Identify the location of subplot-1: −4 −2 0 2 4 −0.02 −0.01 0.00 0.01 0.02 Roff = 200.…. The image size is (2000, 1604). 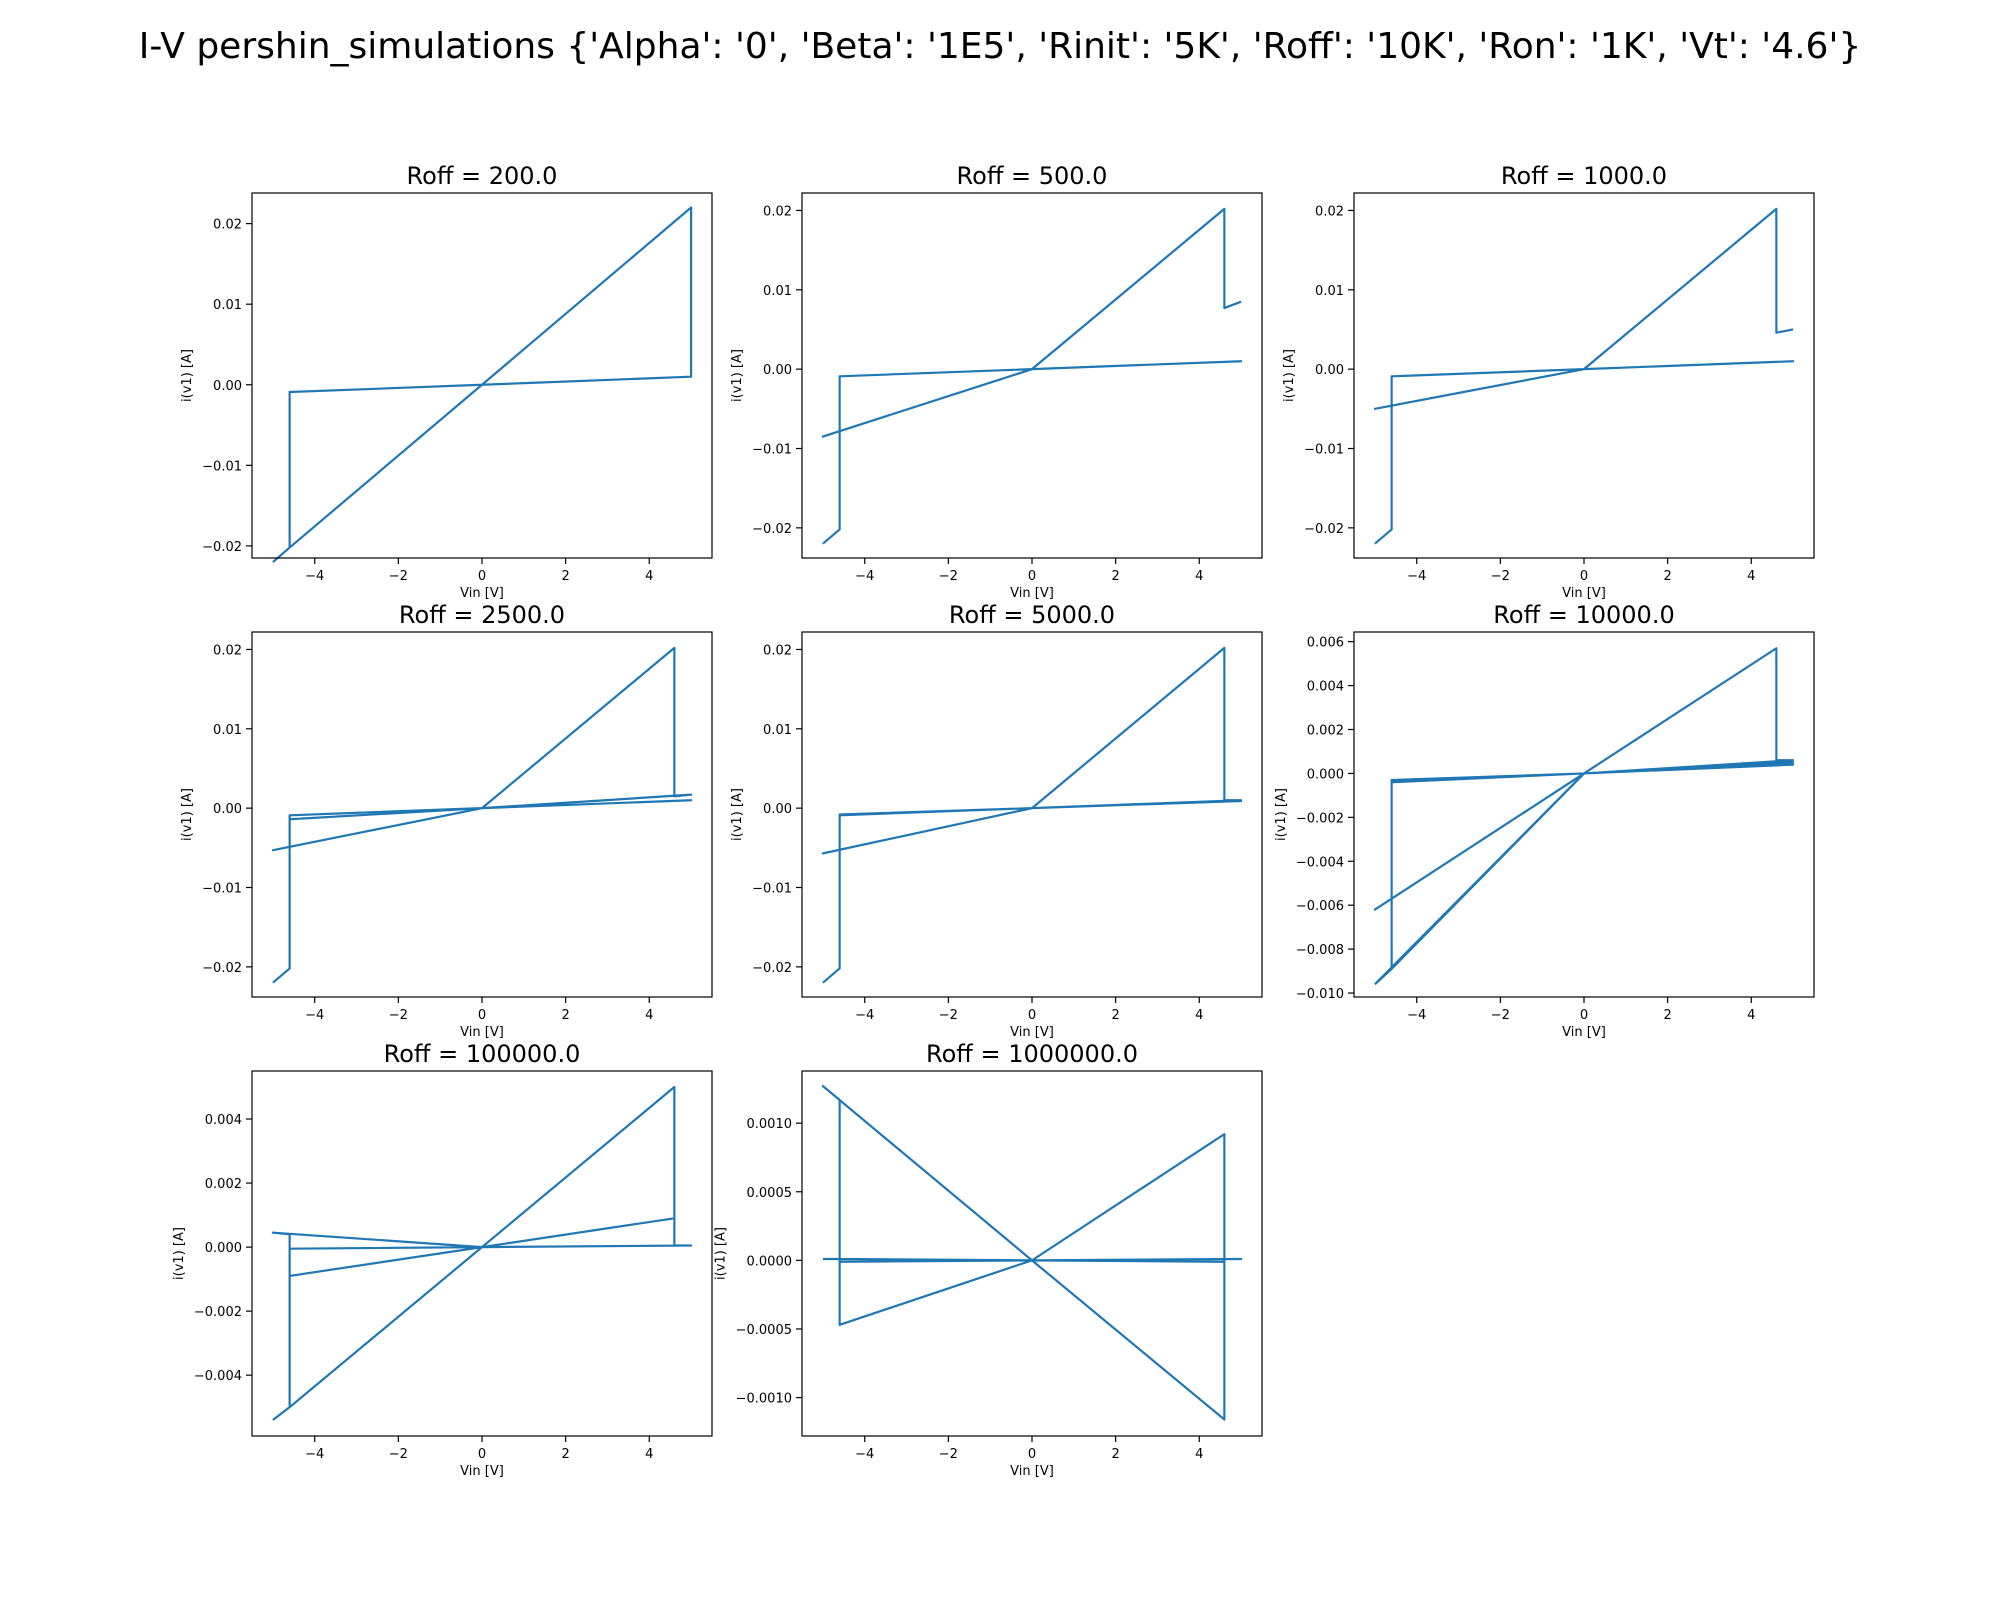
(446, 381).